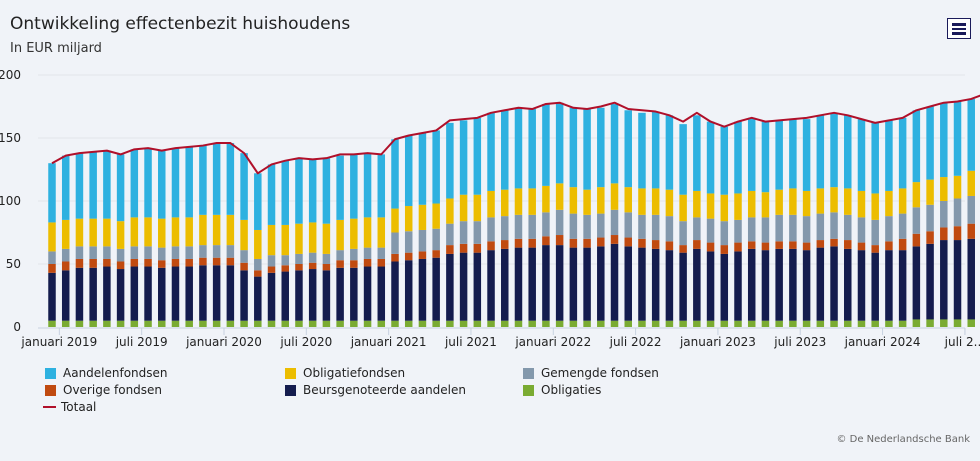 This screenshot has height=461, width=980. Describe the element at coordinates (562, 390) in the screenshot. I see `legend-item-obligaties: Obligaties` at that location.